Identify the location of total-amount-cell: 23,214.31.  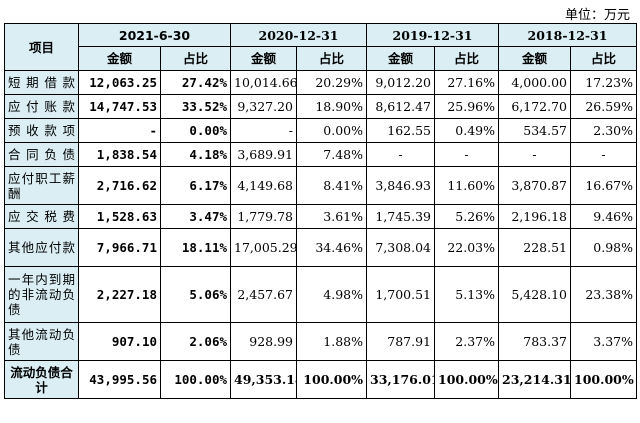
(535, 379).